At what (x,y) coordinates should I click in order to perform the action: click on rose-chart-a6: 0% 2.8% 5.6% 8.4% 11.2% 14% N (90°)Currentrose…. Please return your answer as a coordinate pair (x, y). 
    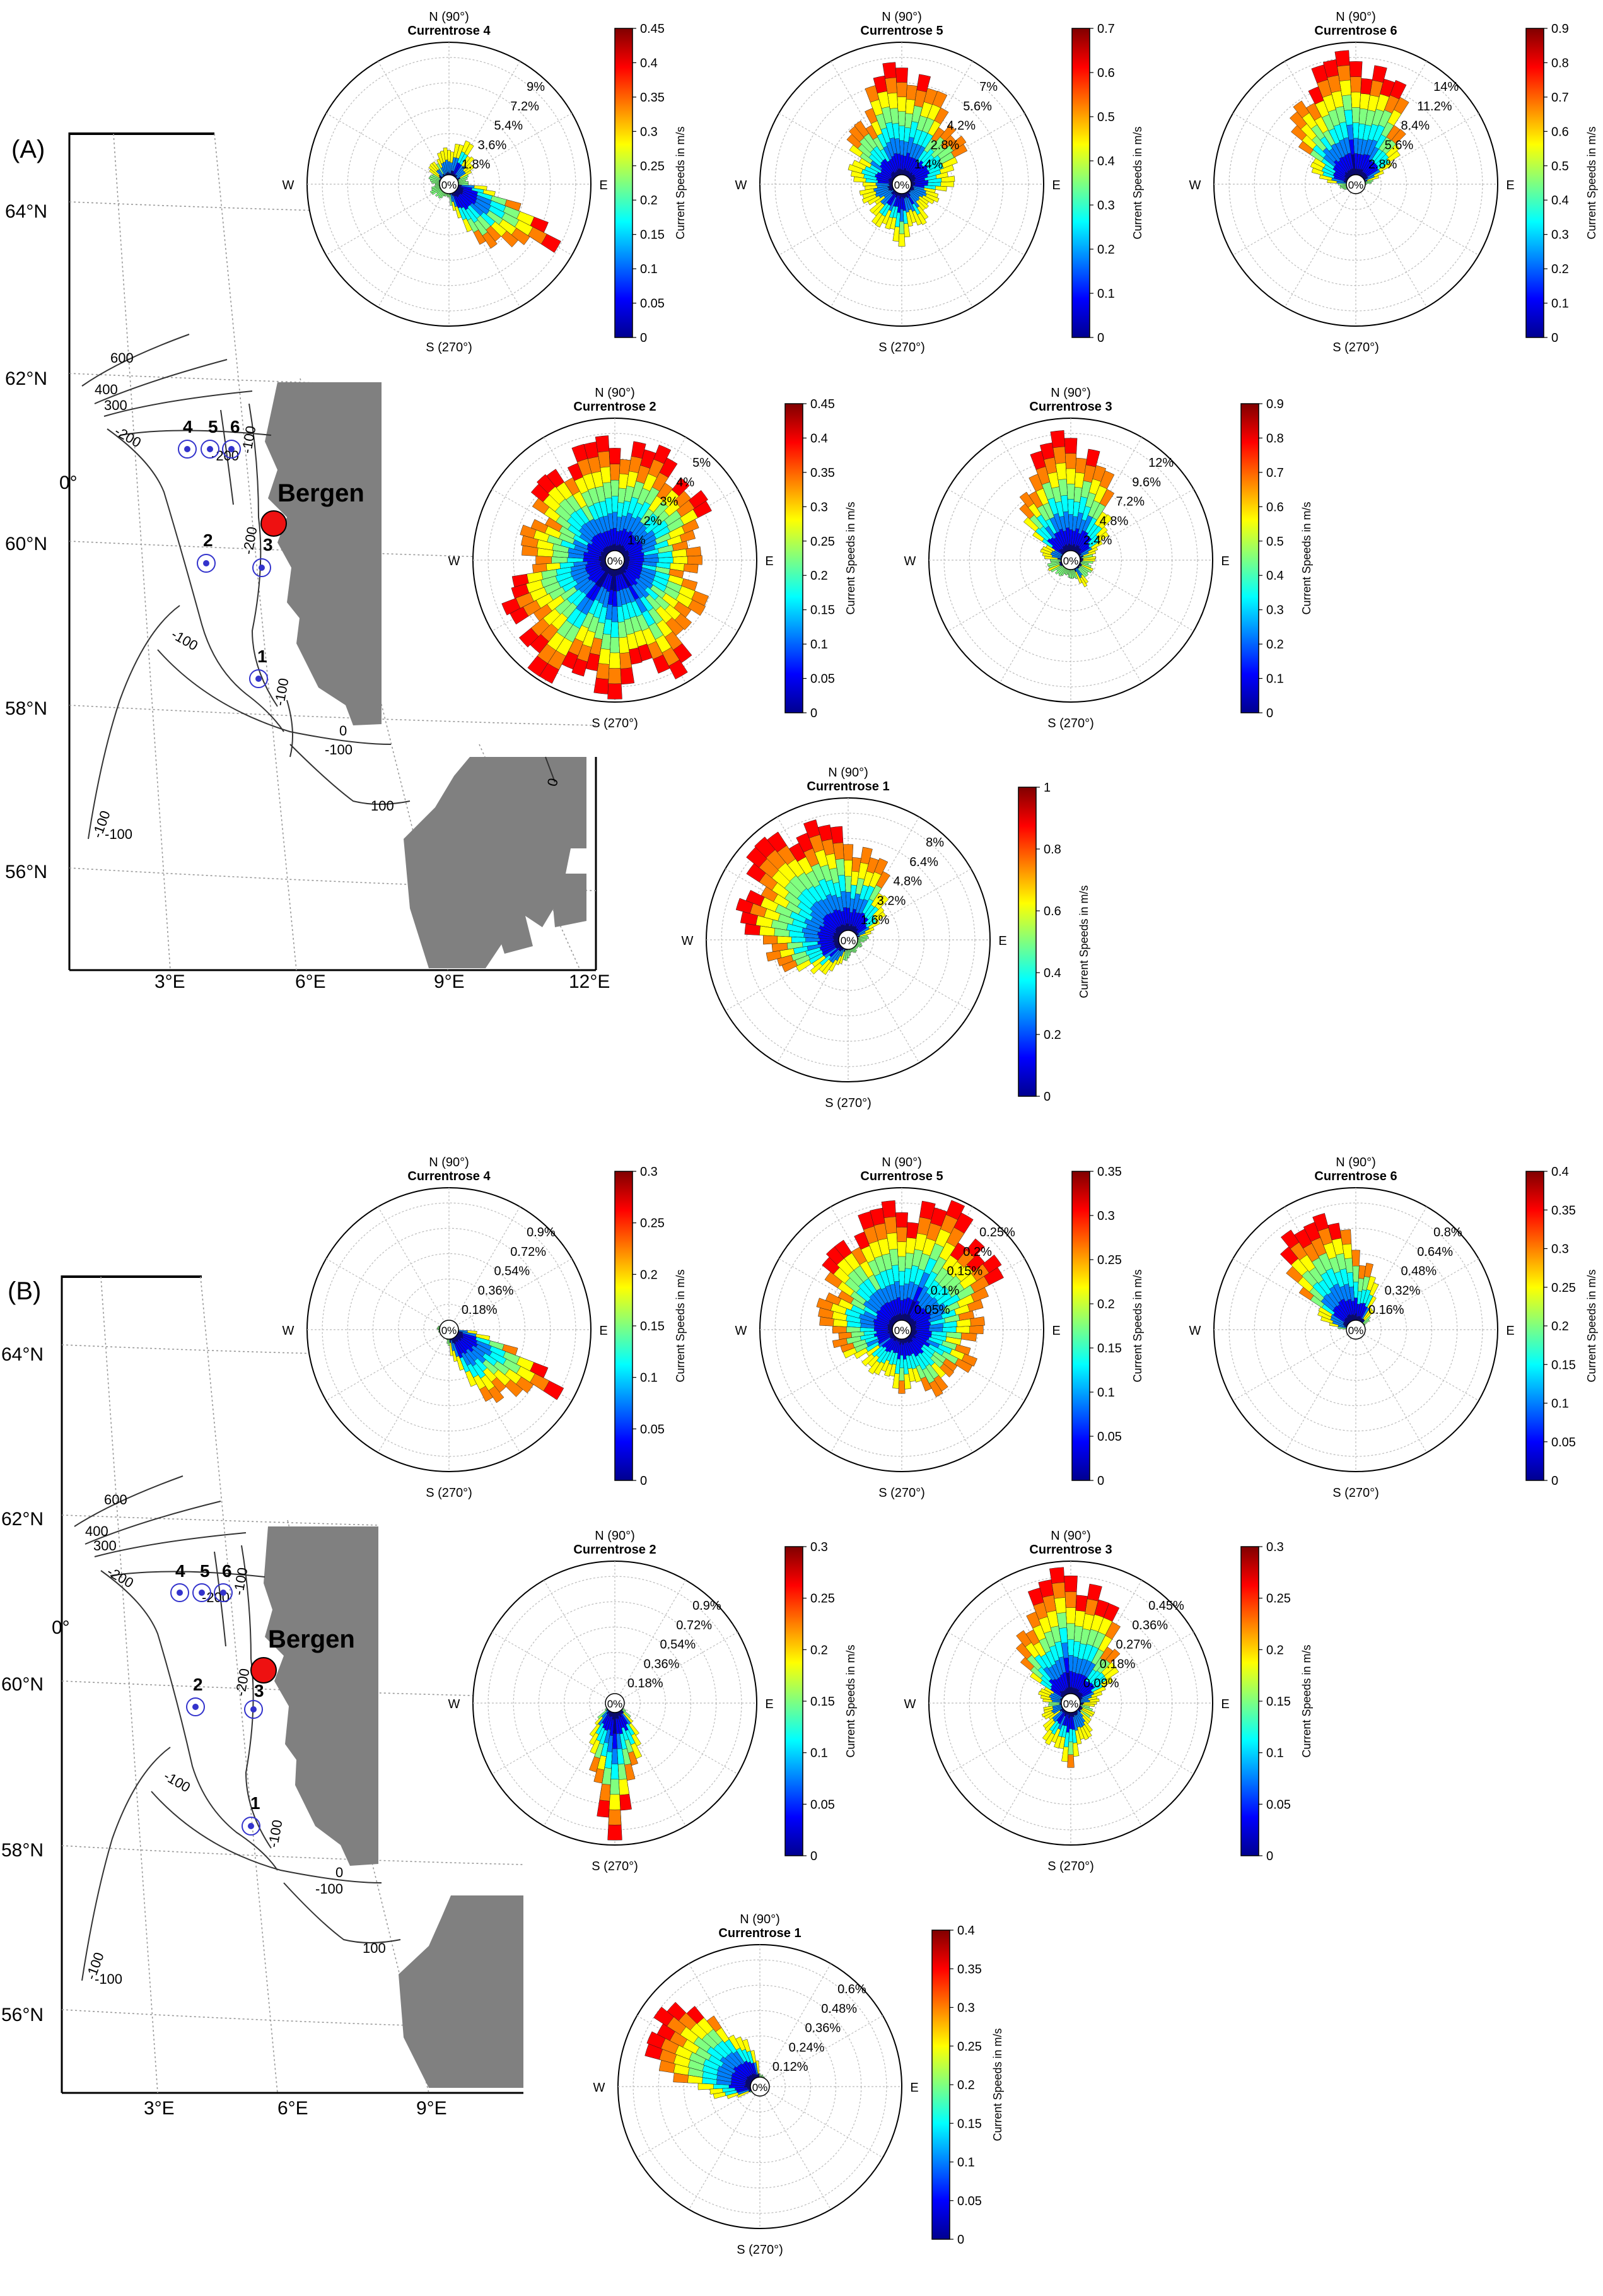
    Looking at the image, I should click on (1393, 182).